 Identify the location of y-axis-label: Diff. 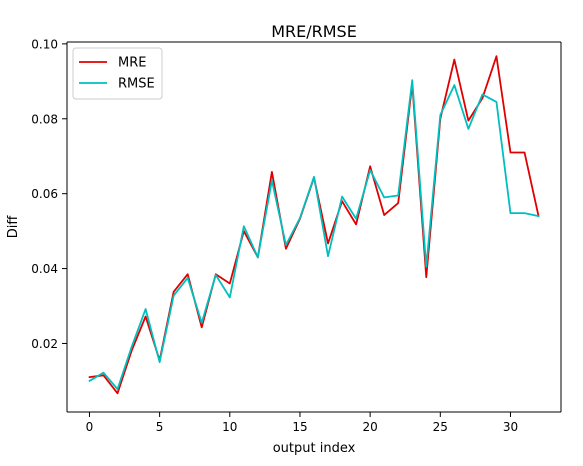
(13, 227).